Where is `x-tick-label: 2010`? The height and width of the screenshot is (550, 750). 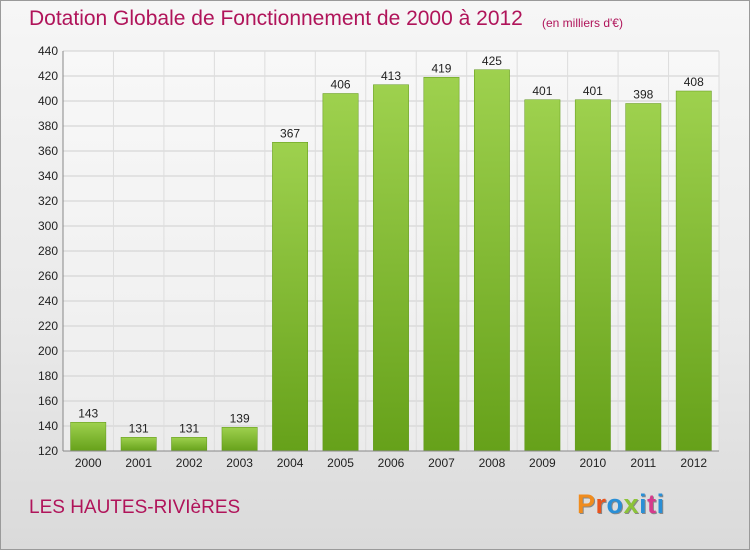
x-tick-label: 2010 is located at coordinates (592, 463).